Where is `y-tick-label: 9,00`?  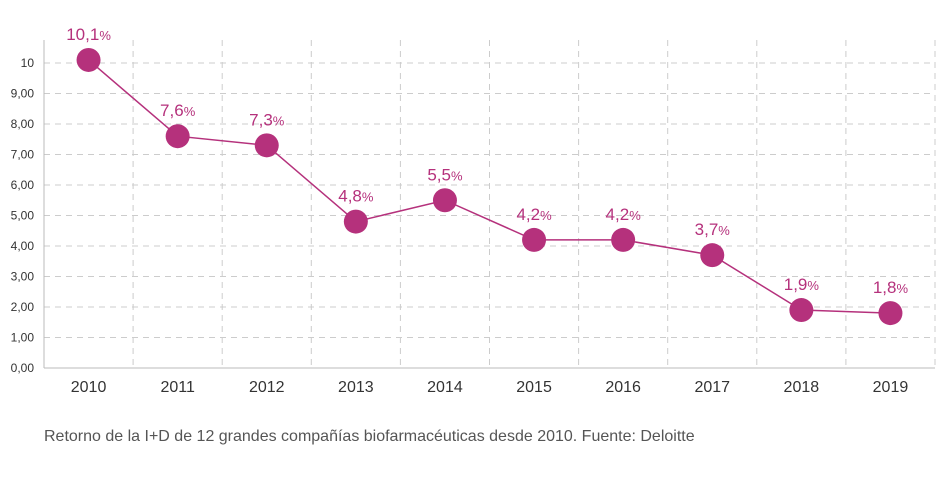 y-tick-label: 9,00 is located at coordinates (23, 94).